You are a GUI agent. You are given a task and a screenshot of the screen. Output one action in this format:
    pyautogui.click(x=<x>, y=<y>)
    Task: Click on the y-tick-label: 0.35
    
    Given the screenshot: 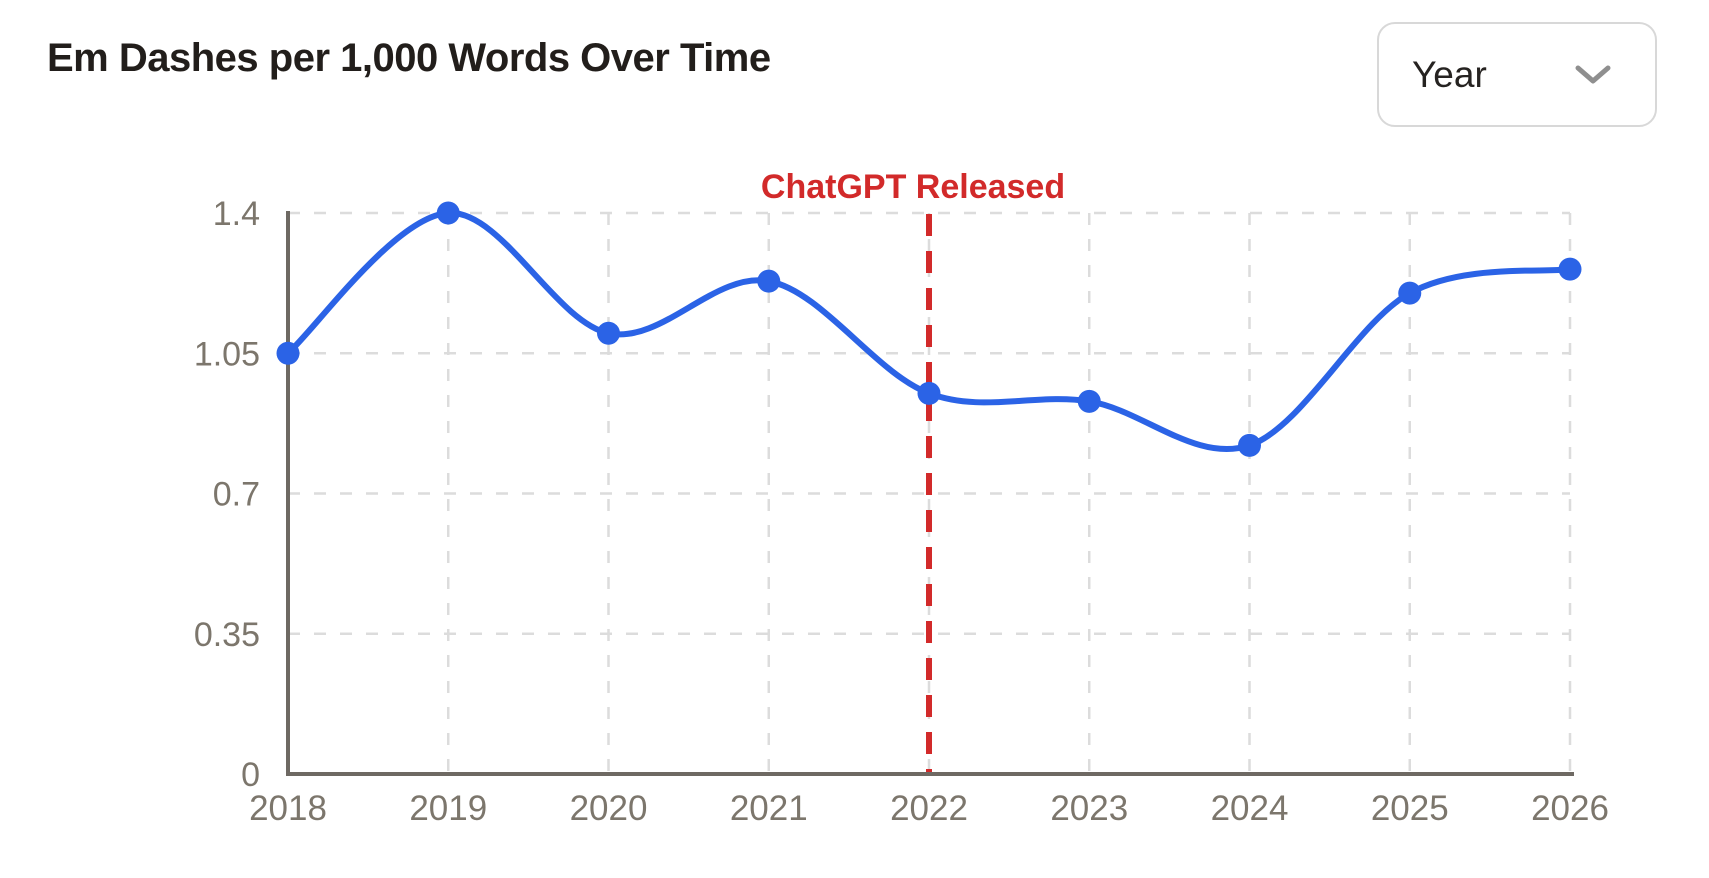 What is the action you would take?
    pyautogui.click(x=227, y=635)
    